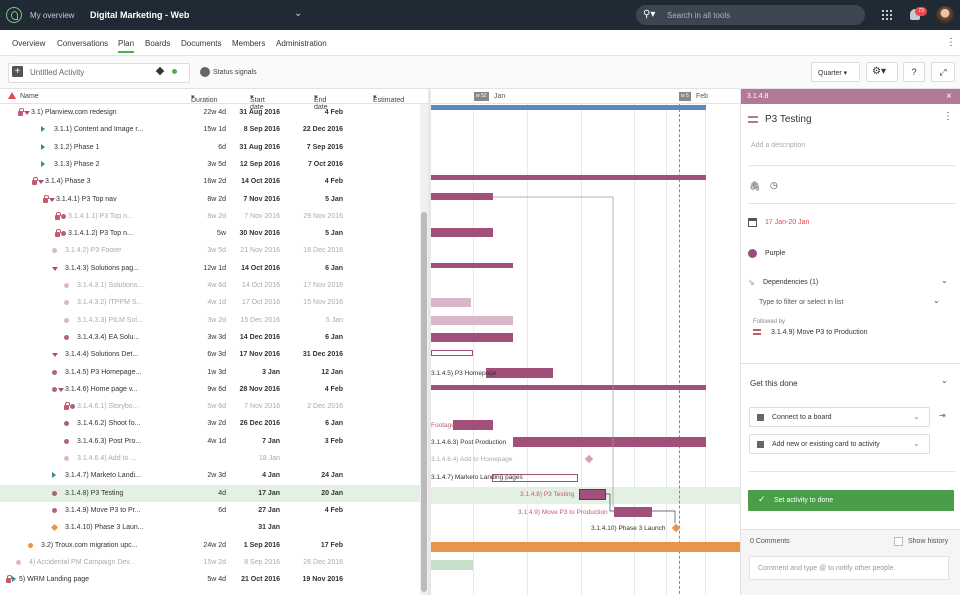 Image resolution: width=960 pixels, height=595 pixels. Describe the element at coordinates (752, 253) in the screenshot. I see `color-swatch` at that location.